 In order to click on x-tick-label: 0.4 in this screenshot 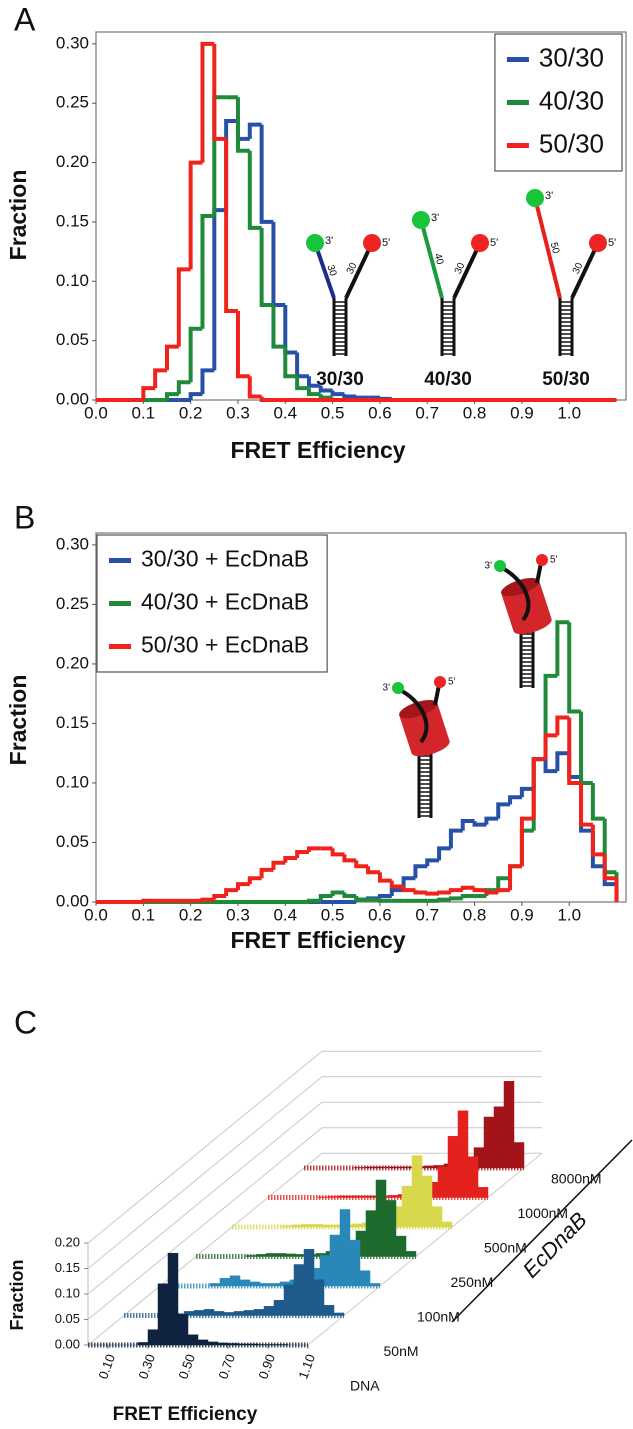, I will do `click(285, 914)`.